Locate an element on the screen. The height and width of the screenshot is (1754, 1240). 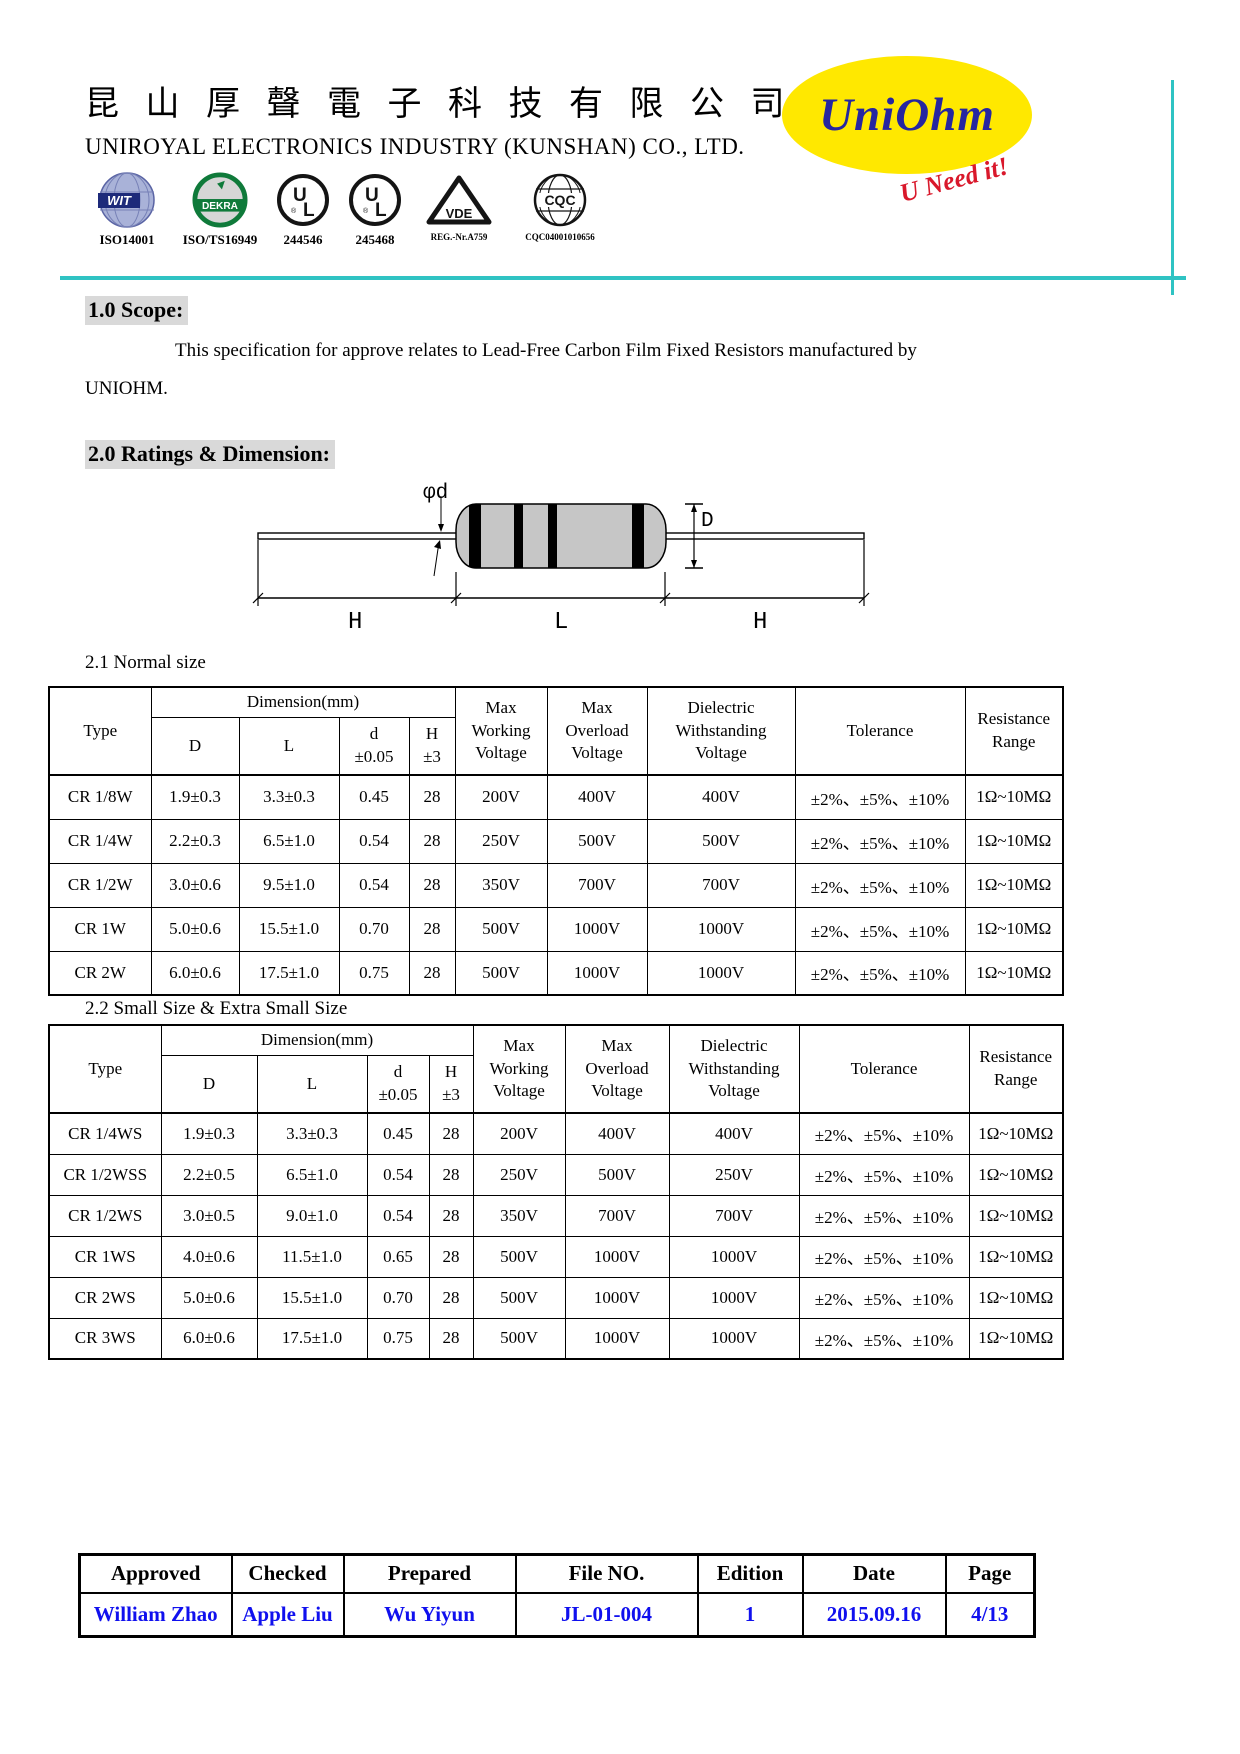
table-cell: CR 1/2W is located at coordinates (100, 885).